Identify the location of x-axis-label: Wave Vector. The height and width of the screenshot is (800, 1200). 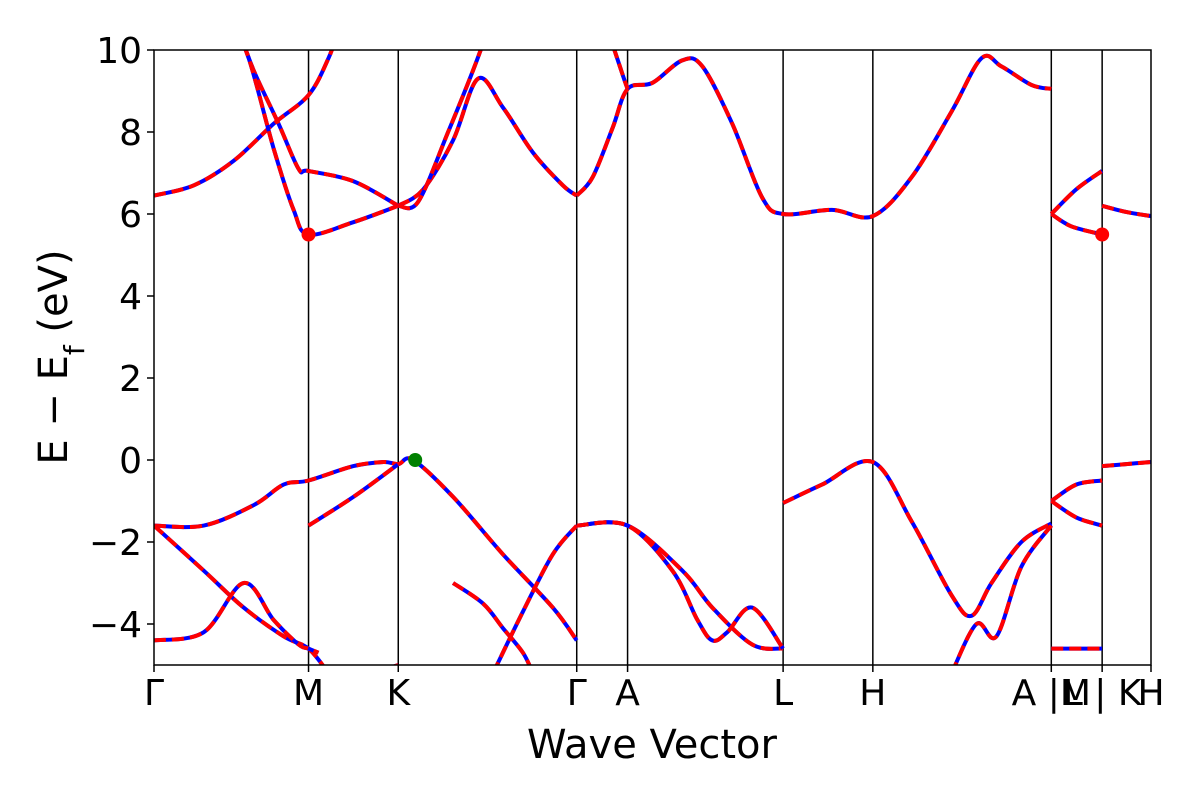
(652, 745).